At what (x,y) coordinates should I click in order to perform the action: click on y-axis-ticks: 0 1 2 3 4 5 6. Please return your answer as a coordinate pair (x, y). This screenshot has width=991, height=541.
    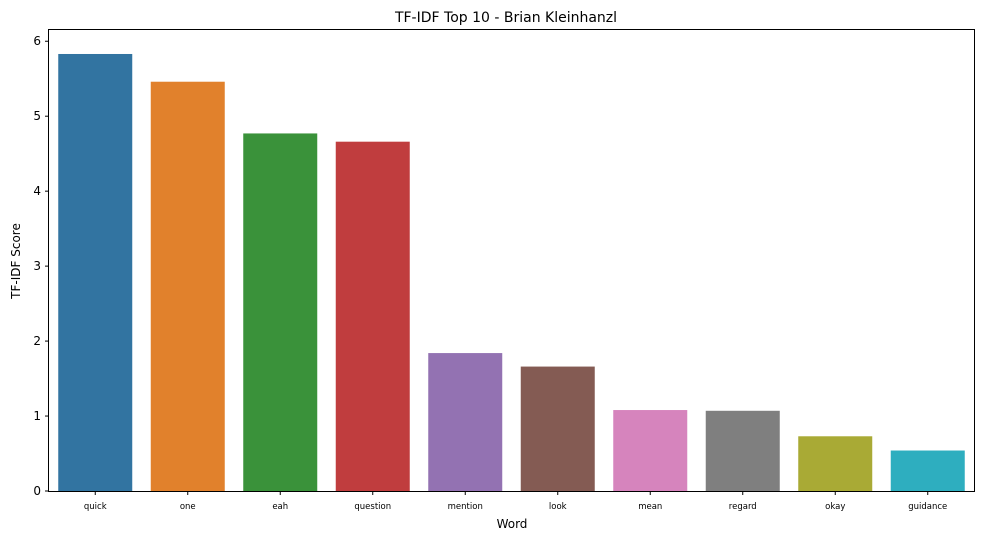
    Looking at the image, I should click on (41, 266).